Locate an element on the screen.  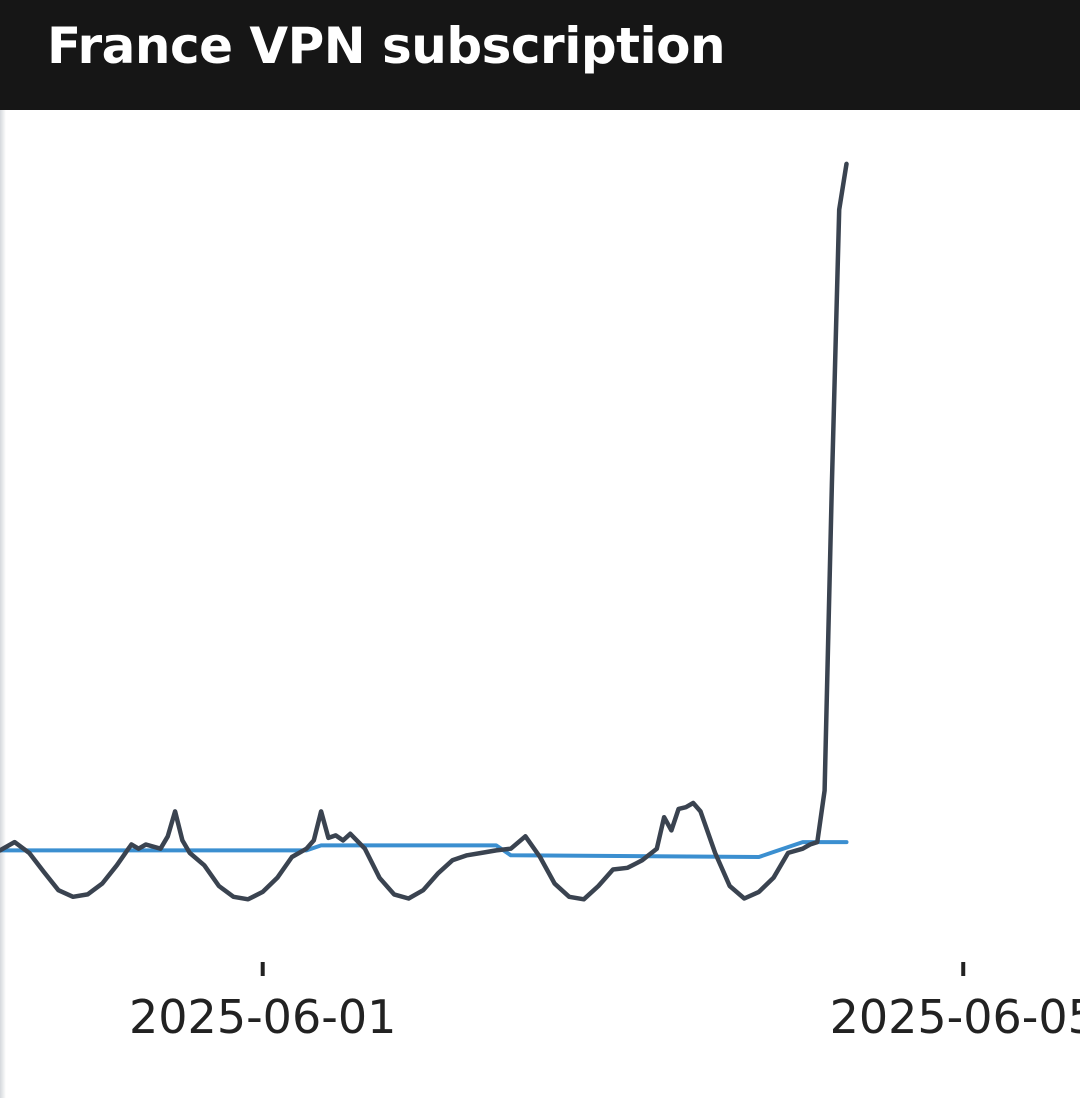
left-edge-shadow is located at coordinates (3, 604).